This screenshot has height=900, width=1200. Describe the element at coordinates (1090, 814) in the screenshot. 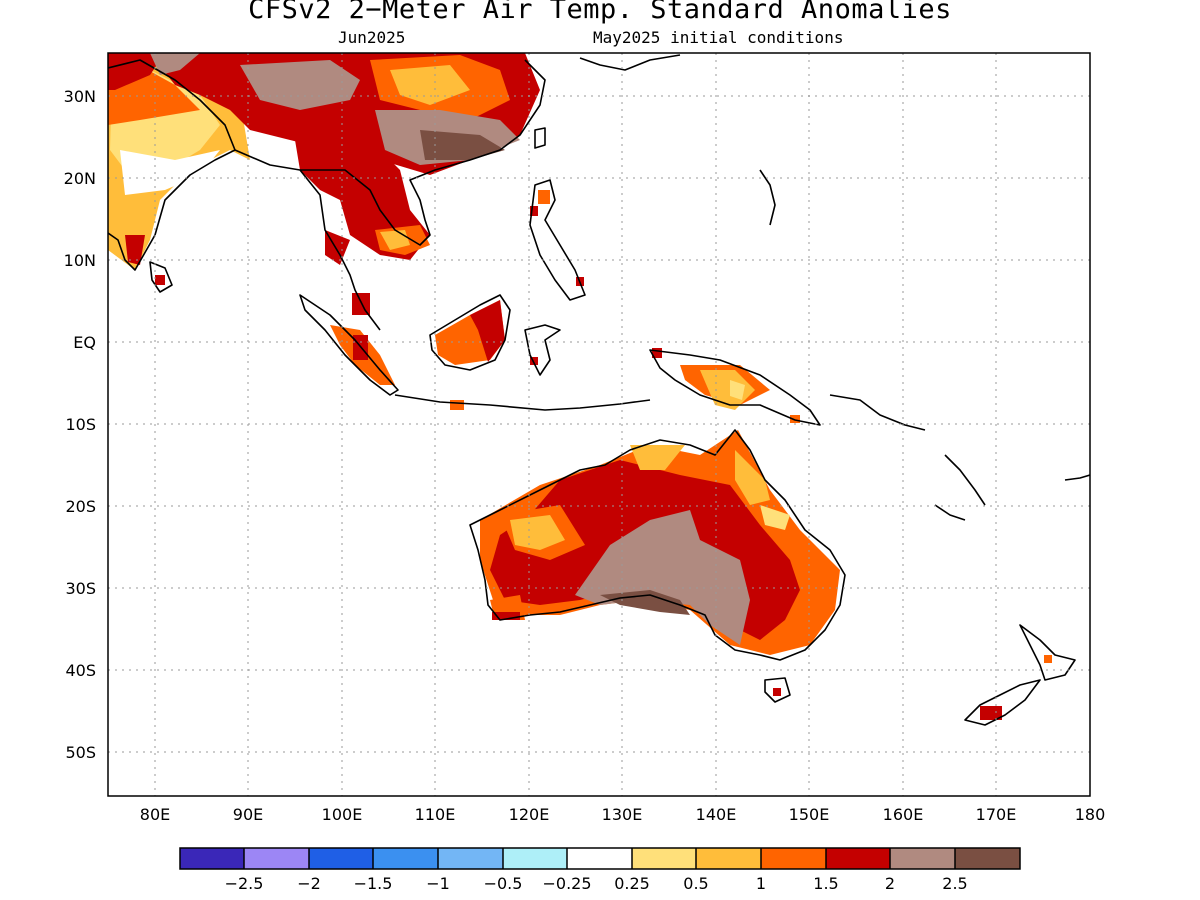

I see `lon-label: 180` at that location.